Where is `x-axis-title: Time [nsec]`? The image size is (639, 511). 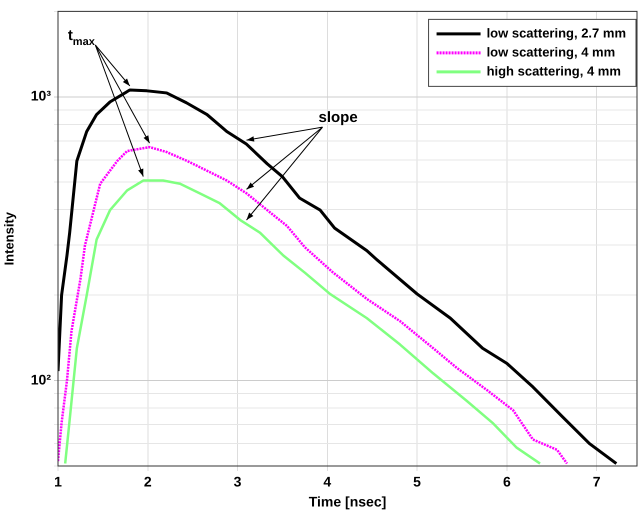
x-axis-title: Time [nsec] is located at coordinates (347, 501).